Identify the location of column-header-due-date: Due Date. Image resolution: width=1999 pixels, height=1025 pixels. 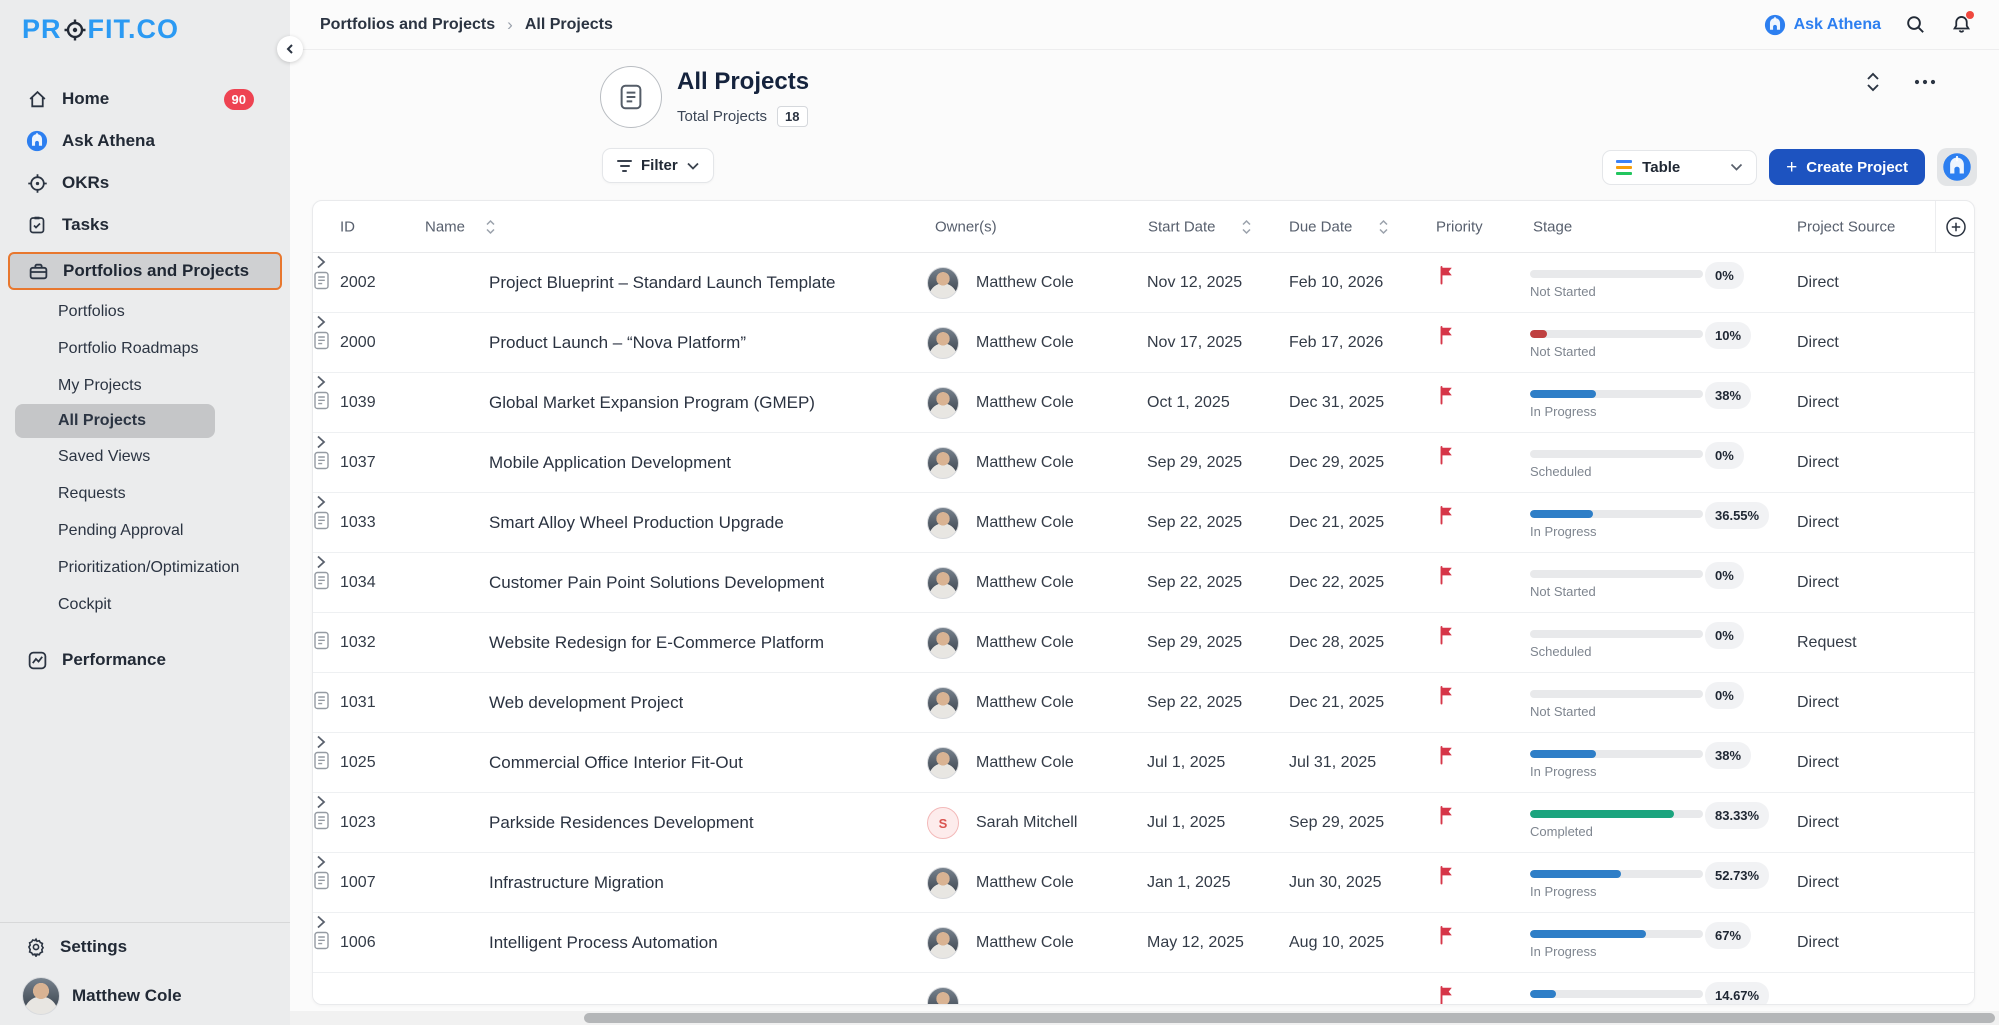
(1321, 226).